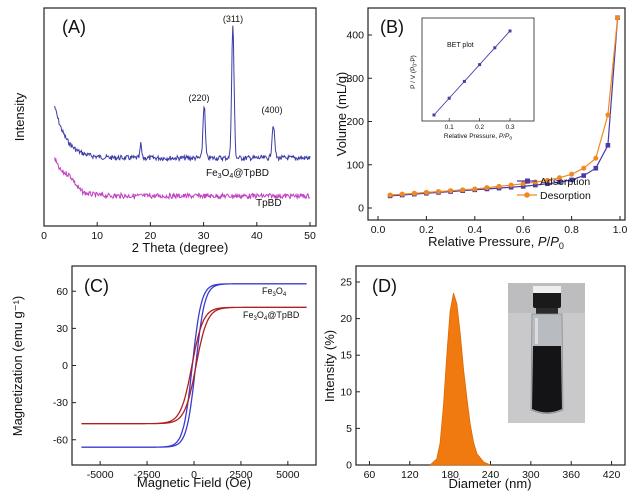 This screenshot has width=629, height=494. Describe the element at coordinates (346, 392) in the screenshot. I see `panel-d-y-tick-label: 10` at that location.